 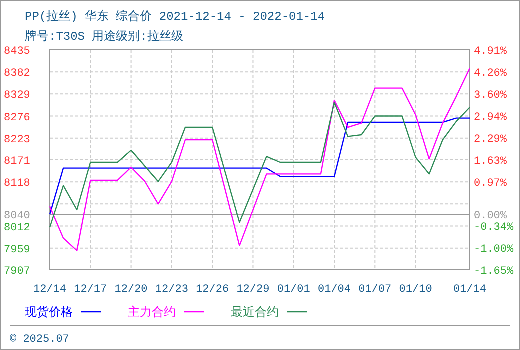 What do you see at coordinates (17, 118) in the screenshot?
I see `y-tick-label: 8276` at bounding box center [17, 118].